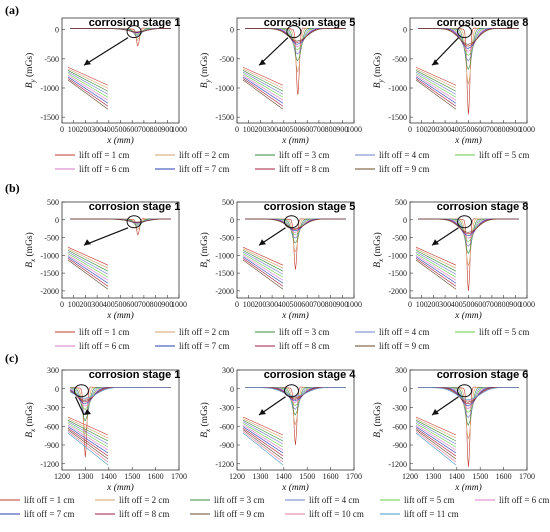  Describe the element at coordinates (457, 476) in the screenshot. I see `x-tick-label: 1400` at that location.